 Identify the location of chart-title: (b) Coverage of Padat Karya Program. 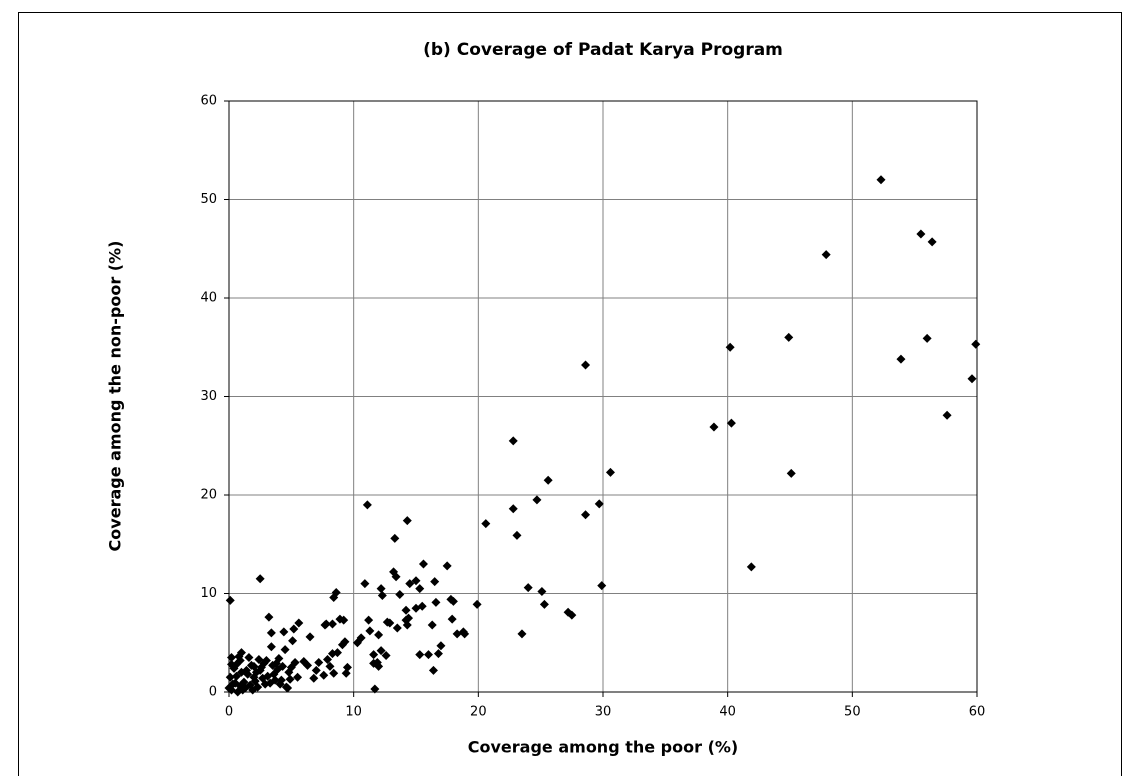
(603, 50).